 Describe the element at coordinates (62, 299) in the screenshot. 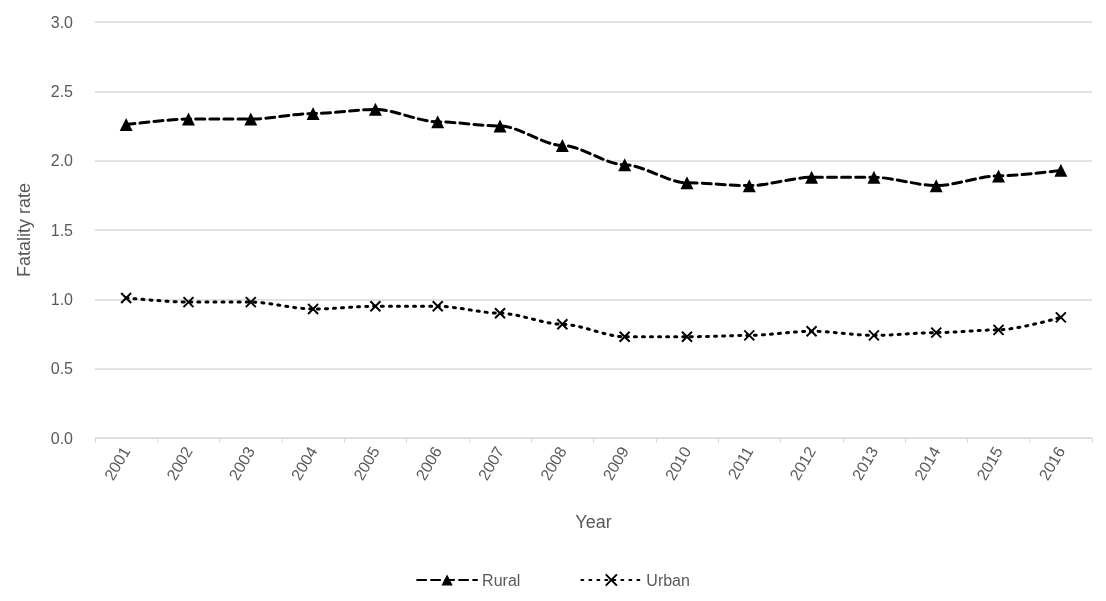

I see `y-tick-label: 1.0` at that location.